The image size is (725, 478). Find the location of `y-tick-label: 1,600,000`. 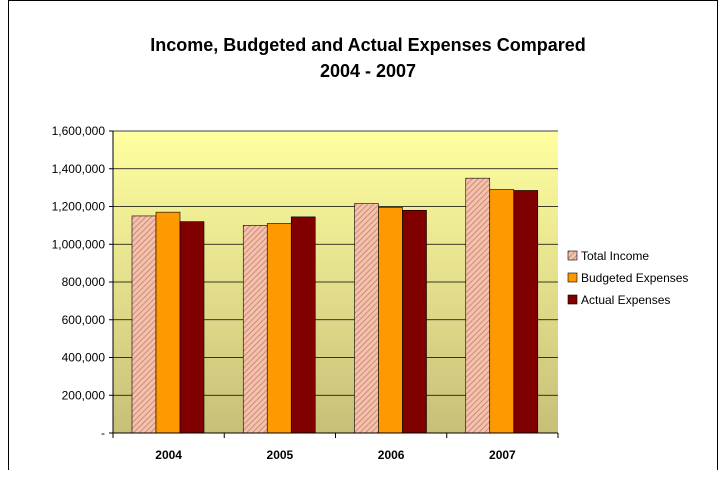

y-tick-label: 1,600,000 is located at coordinates (79, 131).